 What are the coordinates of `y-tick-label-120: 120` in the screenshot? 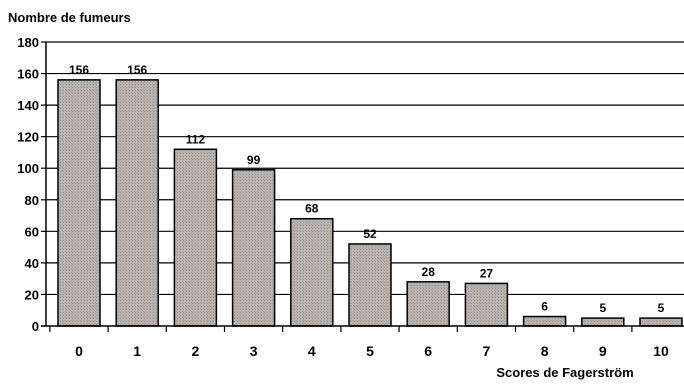 It's located at (28, 137).